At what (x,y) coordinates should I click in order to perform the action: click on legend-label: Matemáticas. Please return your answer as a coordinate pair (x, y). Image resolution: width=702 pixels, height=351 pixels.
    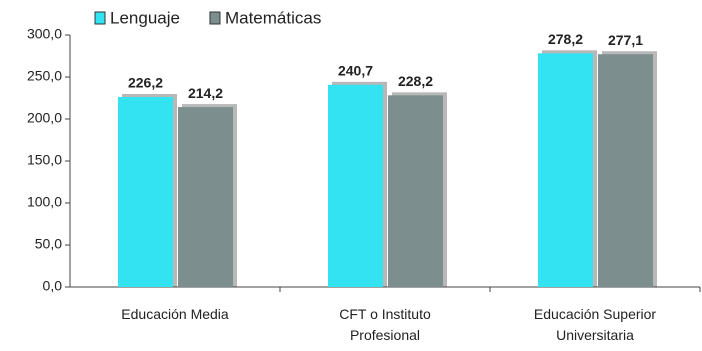
    Looking at the image, I should click on (273, 17).